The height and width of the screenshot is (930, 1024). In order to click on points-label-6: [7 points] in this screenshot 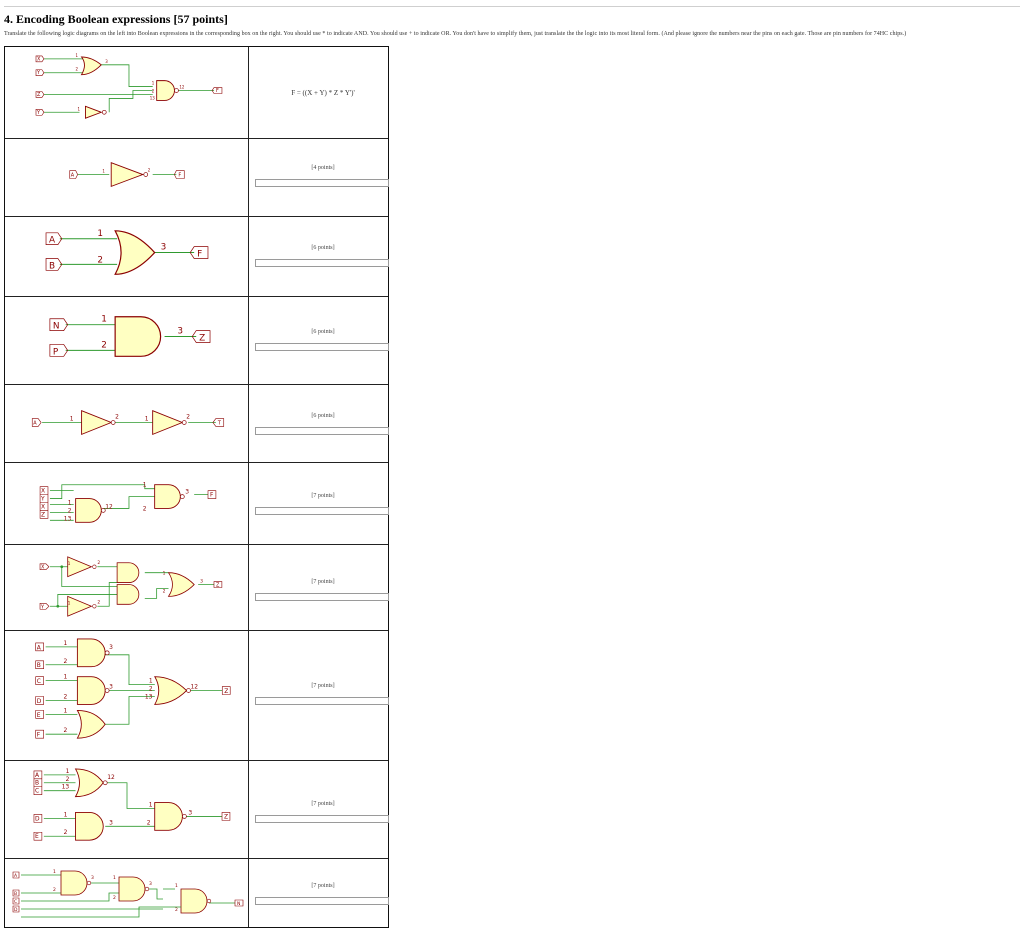, I will do `click(323, 582)`.